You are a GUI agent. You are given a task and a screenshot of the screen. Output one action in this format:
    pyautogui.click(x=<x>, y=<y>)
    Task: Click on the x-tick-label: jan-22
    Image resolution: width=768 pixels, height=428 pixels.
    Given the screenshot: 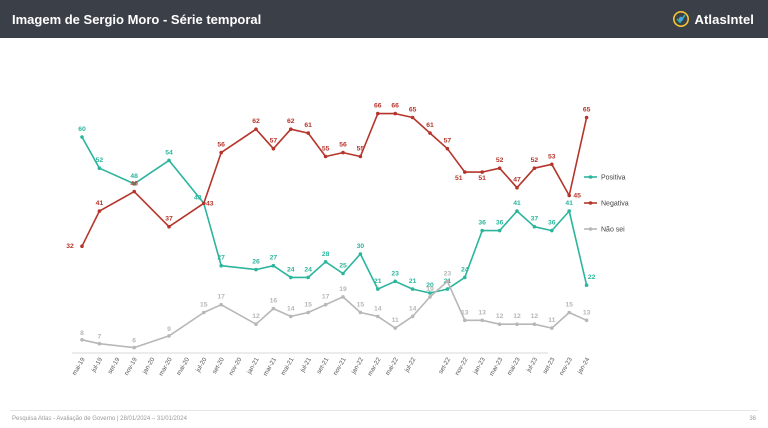 What is the action you would take?
    pyautogui.click(x=358, y=366)
    